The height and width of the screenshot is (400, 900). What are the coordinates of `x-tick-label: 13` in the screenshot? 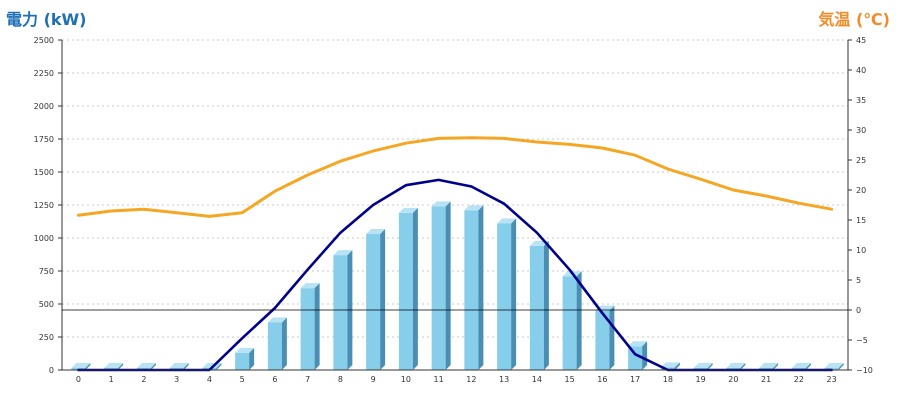 It's located at (504, 379).